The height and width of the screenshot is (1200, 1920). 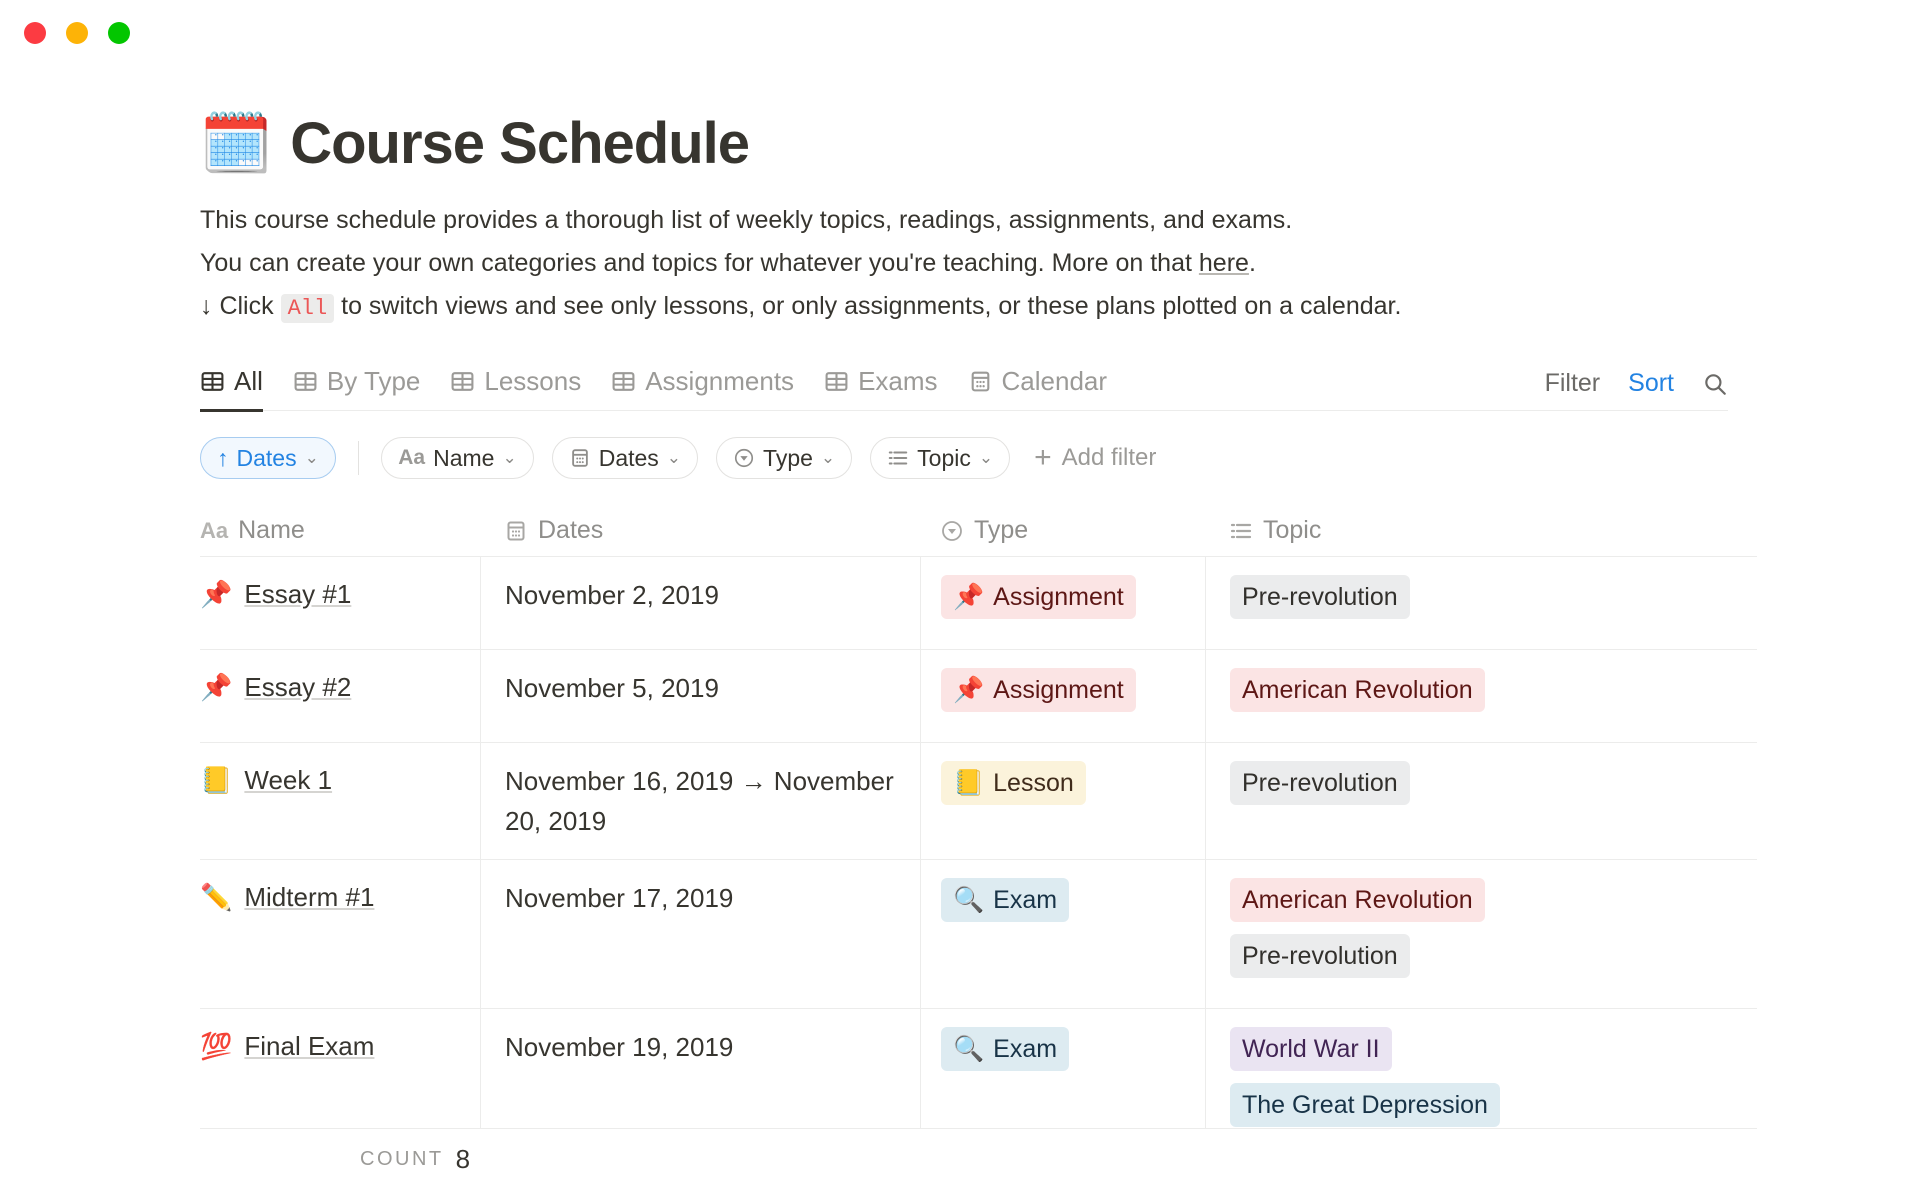 I want to click on close-button, so click(x=35, y=33).